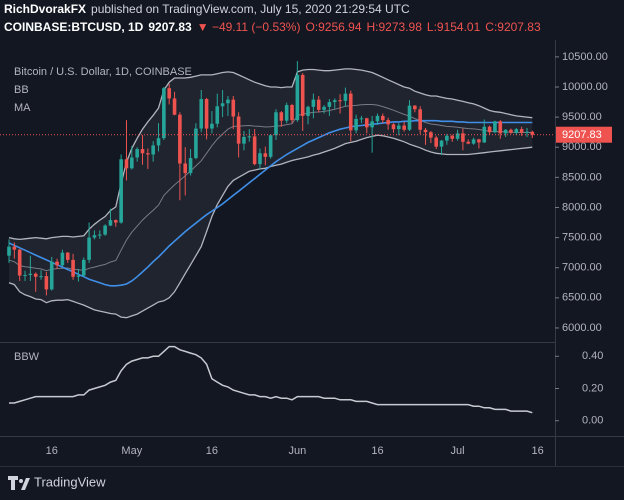 The image size is (624, 500). What do you see at coordinates (585, 87) in the screenshot?
I see `y-tick-label: 10000.00` at bounding box center [585, 87].